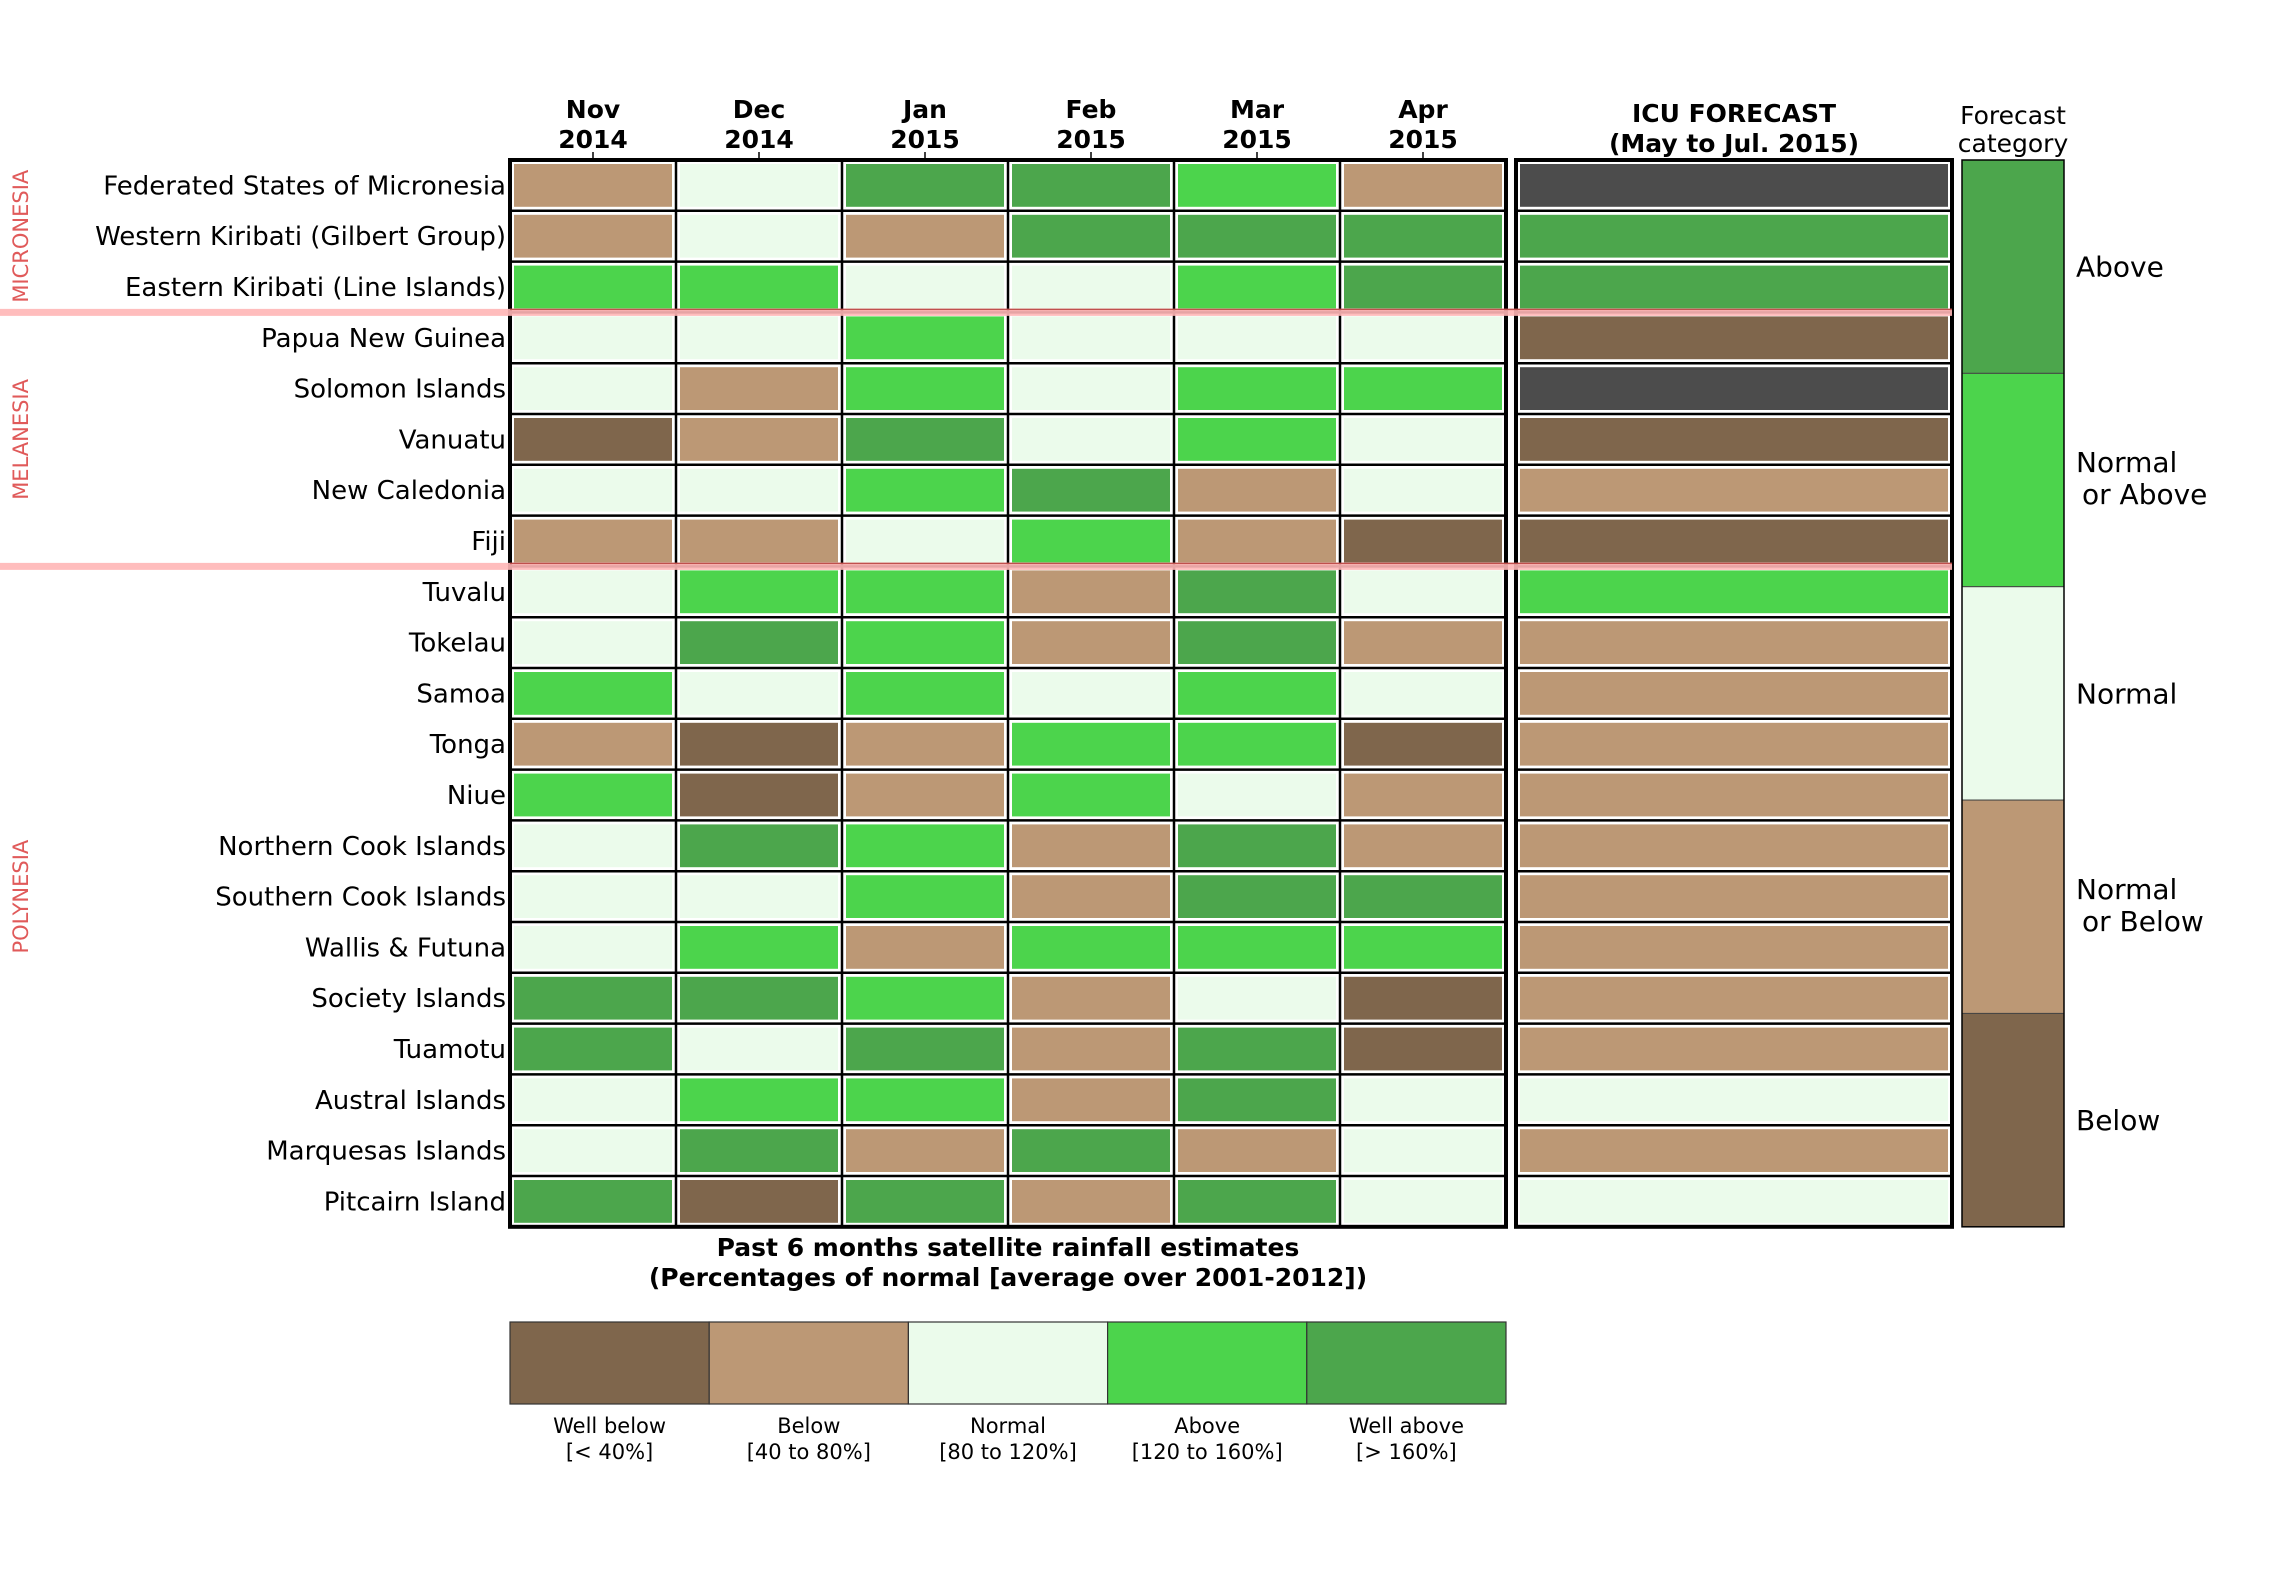  I want to click on forecast-category-title: category, so click(2013, 143).